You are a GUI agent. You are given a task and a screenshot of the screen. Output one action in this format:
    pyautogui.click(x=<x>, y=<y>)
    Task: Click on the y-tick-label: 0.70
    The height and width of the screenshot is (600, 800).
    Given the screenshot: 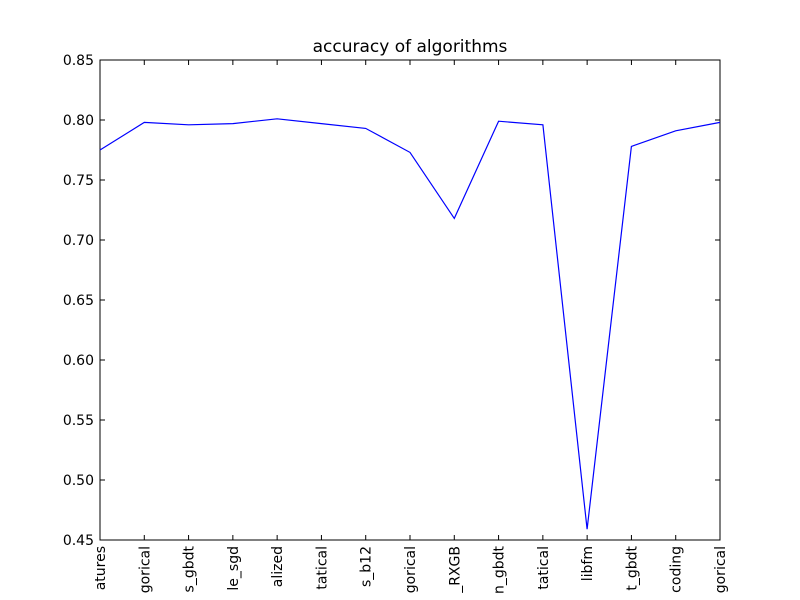 What is the action you would take?
    pyautogui.click(x=78, y=241)
    